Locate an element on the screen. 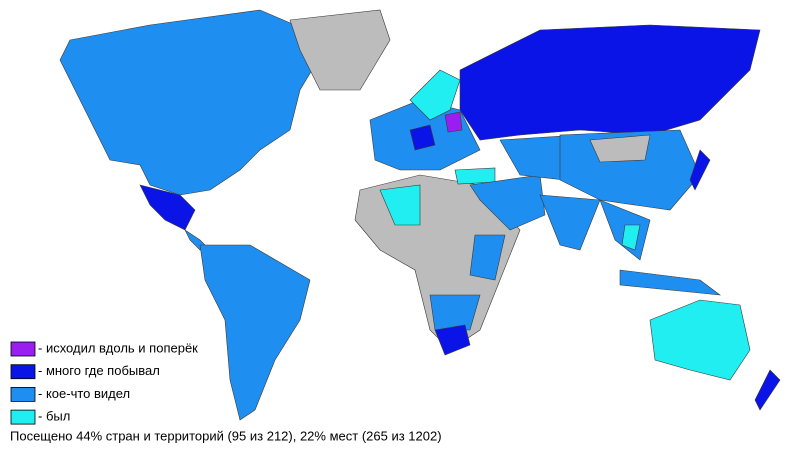  legend-label: - был is located at coordinates (54, 416).